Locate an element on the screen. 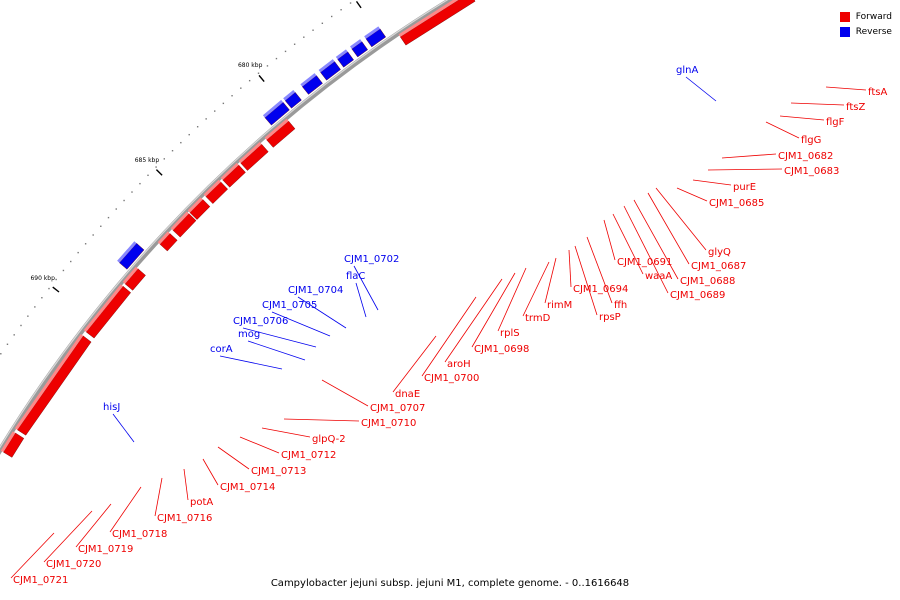 This screenshot has height=600, width=900. kbp-tick-label: 685 kbp is located at coordinates (147, 160).